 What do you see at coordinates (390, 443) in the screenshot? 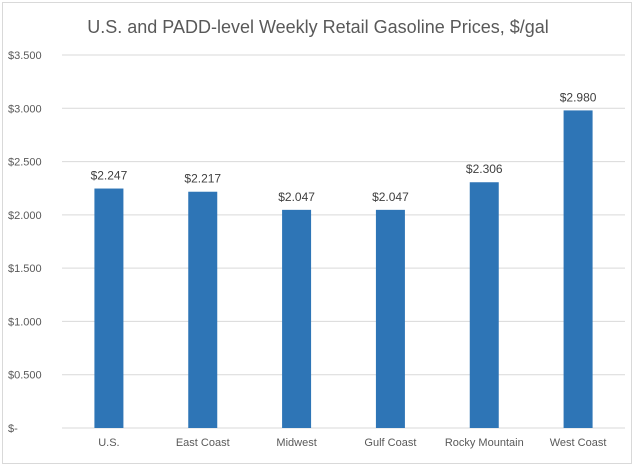
I see `x-tick-label: Gulf Coast` at bounding box center [390, 443].